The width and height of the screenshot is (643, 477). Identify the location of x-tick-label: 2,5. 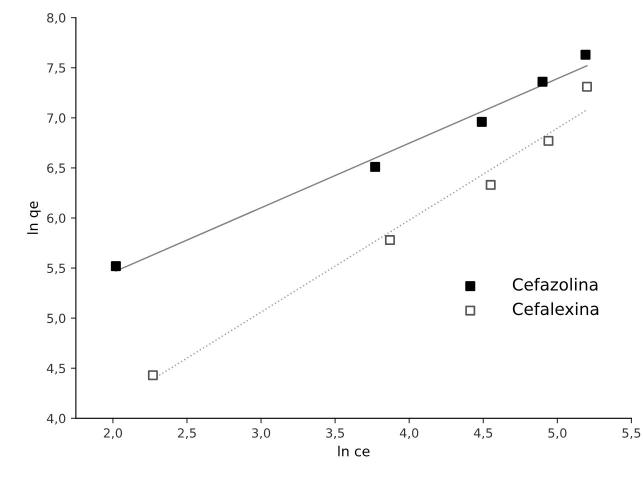
(187, 433).